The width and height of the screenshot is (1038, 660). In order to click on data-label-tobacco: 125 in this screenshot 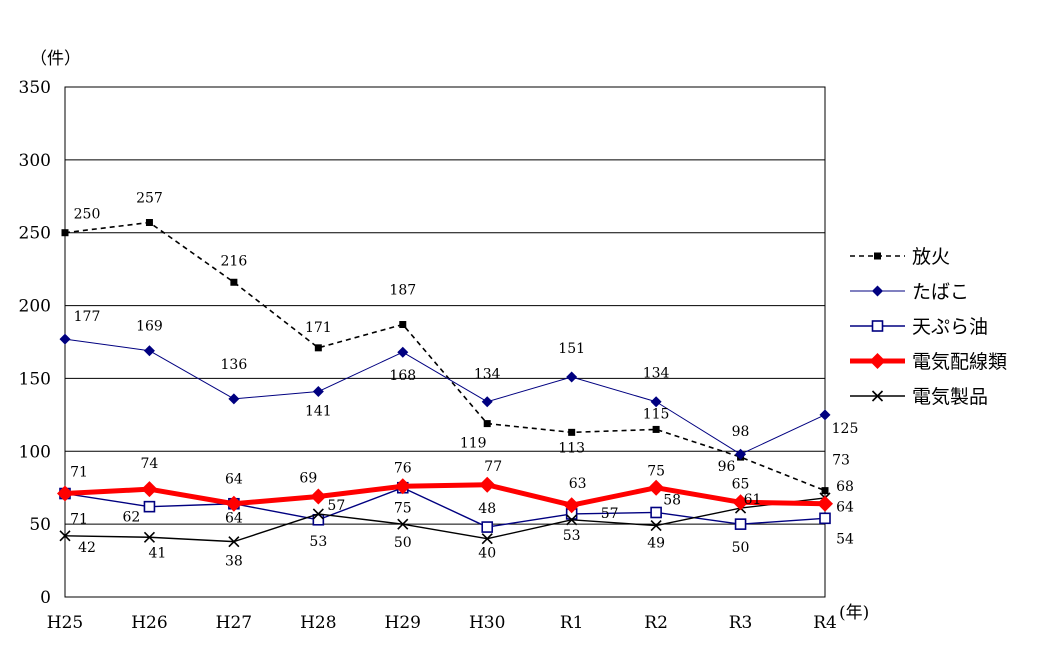, I will do `click(845, 429)`.